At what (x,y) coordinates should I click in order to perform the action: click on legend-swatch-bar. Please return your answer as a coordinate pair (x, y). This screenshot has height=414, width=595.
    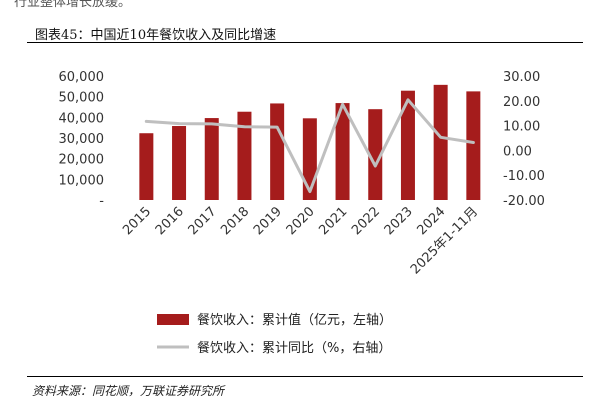
    Looking at the image, I should click on (173, 319).